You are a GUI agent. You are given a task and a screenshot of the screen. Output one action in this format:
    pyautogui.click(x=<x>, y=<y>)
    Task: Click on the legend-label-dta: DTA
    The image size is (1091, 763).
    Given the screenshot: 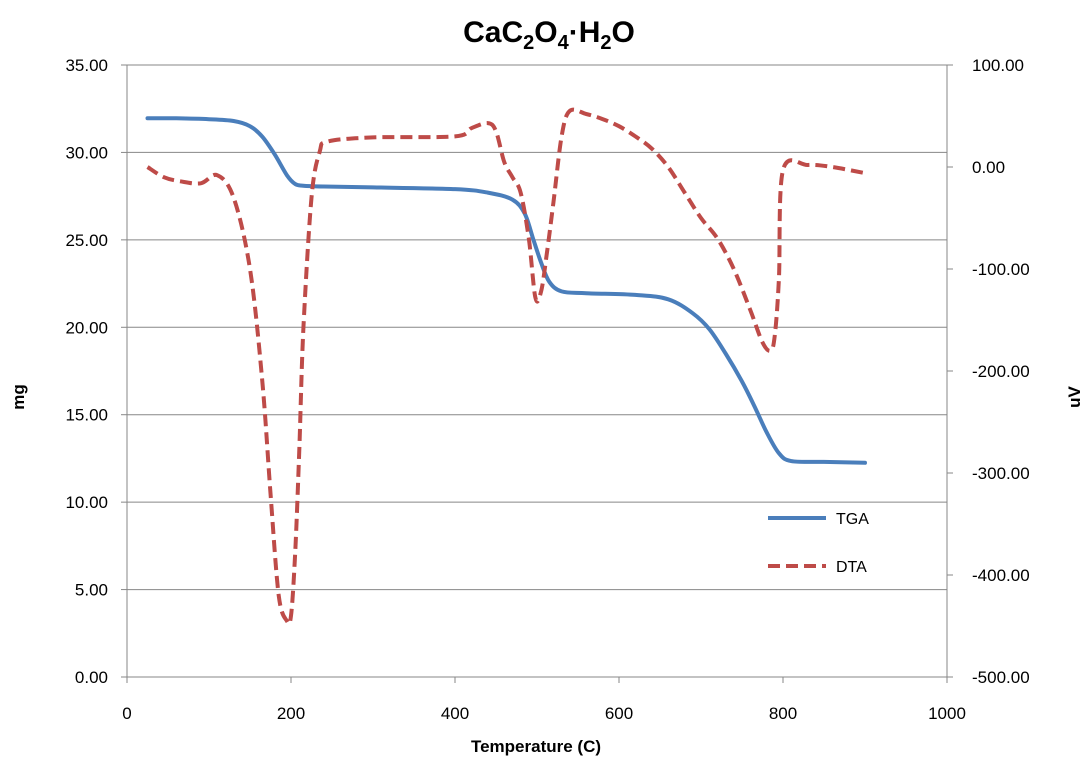 What is the action you would take?
    pyautogui.click(x=851, y=567)
    